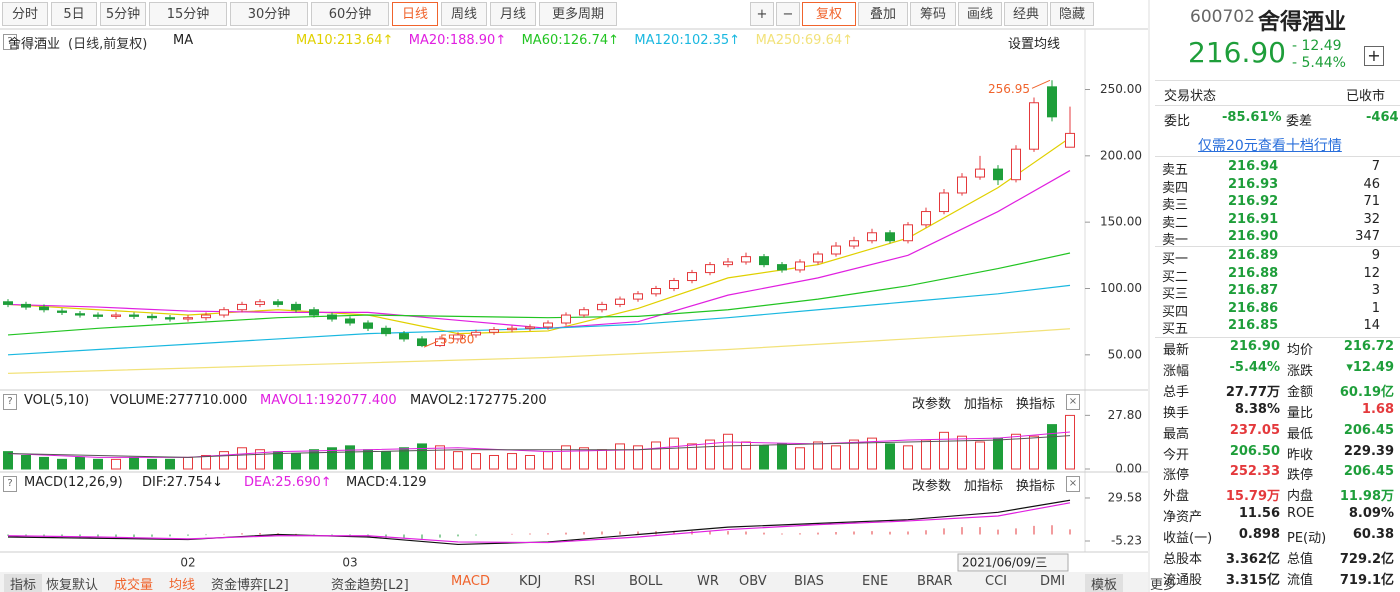 The height and width of the screenshot is (592, 1400). Describe the element at coordinates (123, 14) in the screenshot. I see `toolbar-tab: 5分钟` at that location.